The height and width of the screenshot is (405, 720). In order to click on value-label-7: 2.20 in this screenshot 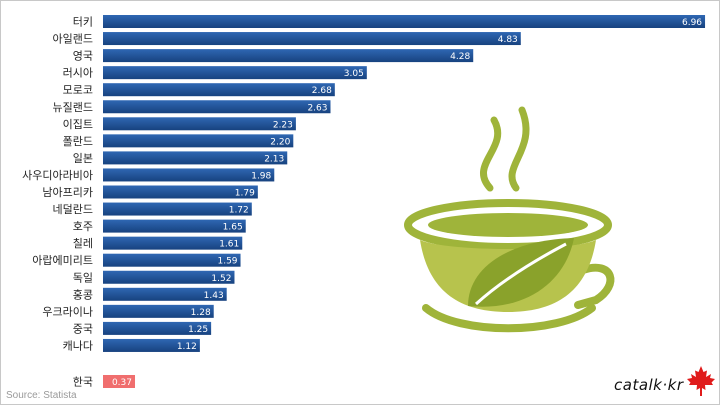, I will do `click(280, 142)`.